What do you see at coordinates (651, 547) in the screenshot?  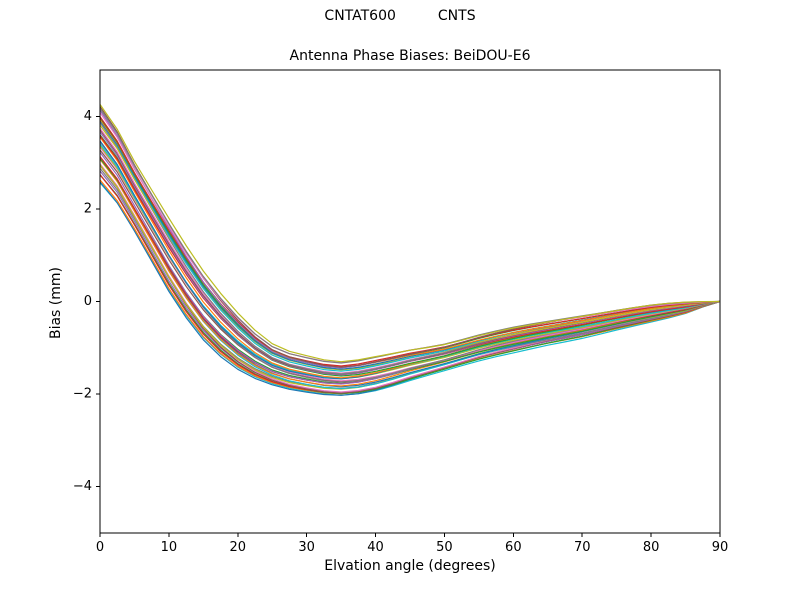 I see `x-tick-label: 80` at bounding box center [651, 547].